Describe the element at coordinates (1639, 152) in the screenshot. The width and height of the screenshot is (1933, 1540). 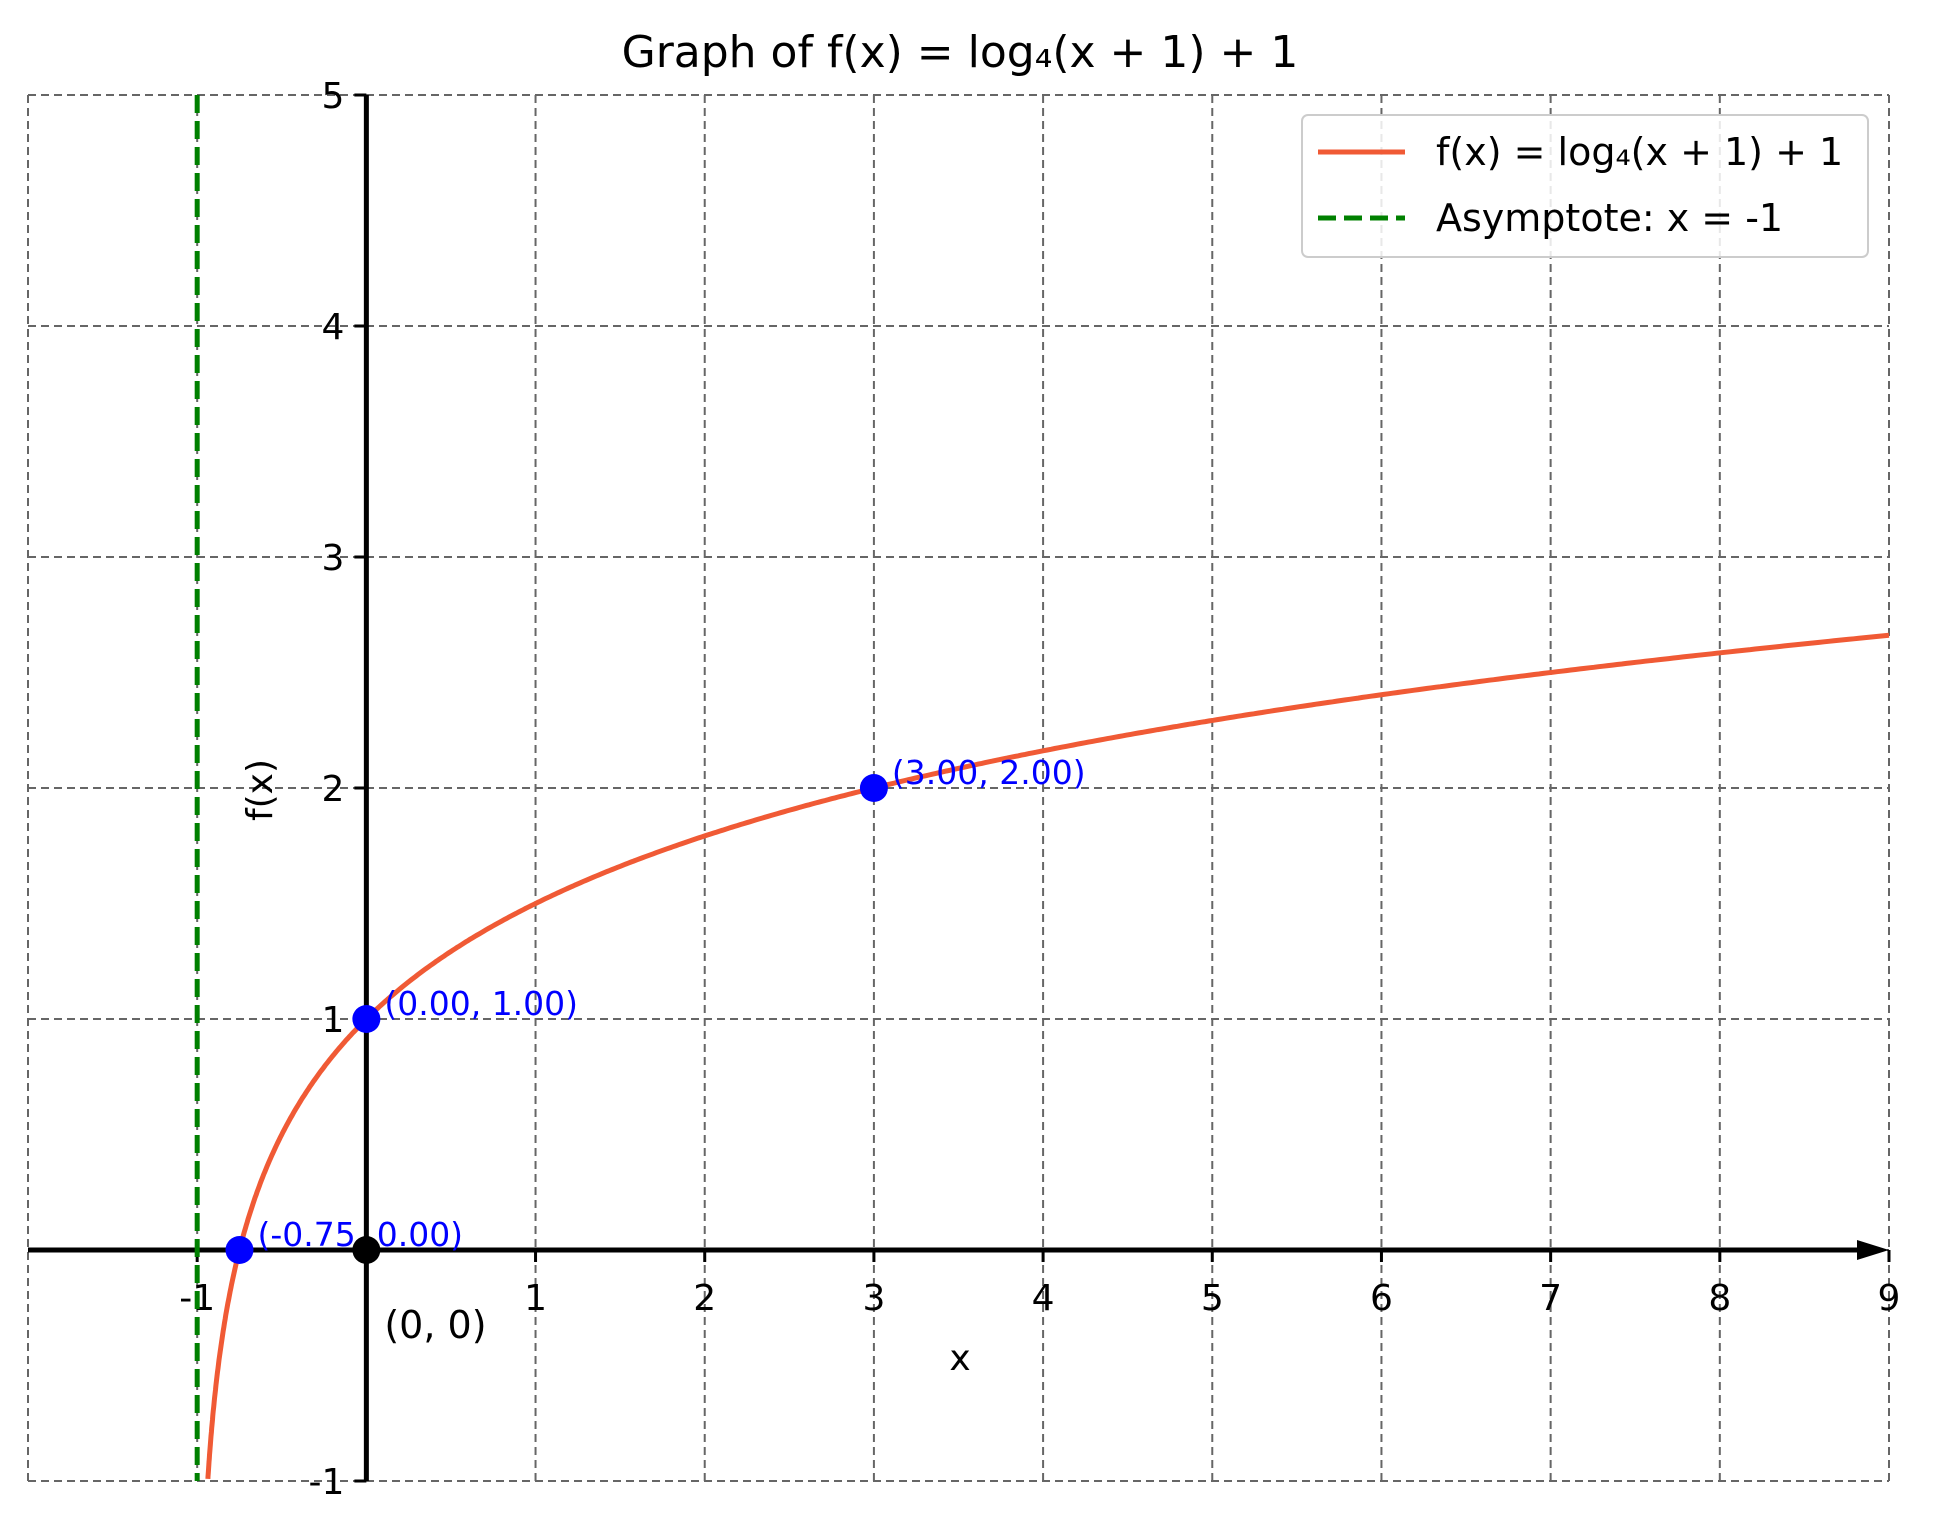
I see `legend-label-curve: f(x) = log₄(x + 1) + 1` at that location.